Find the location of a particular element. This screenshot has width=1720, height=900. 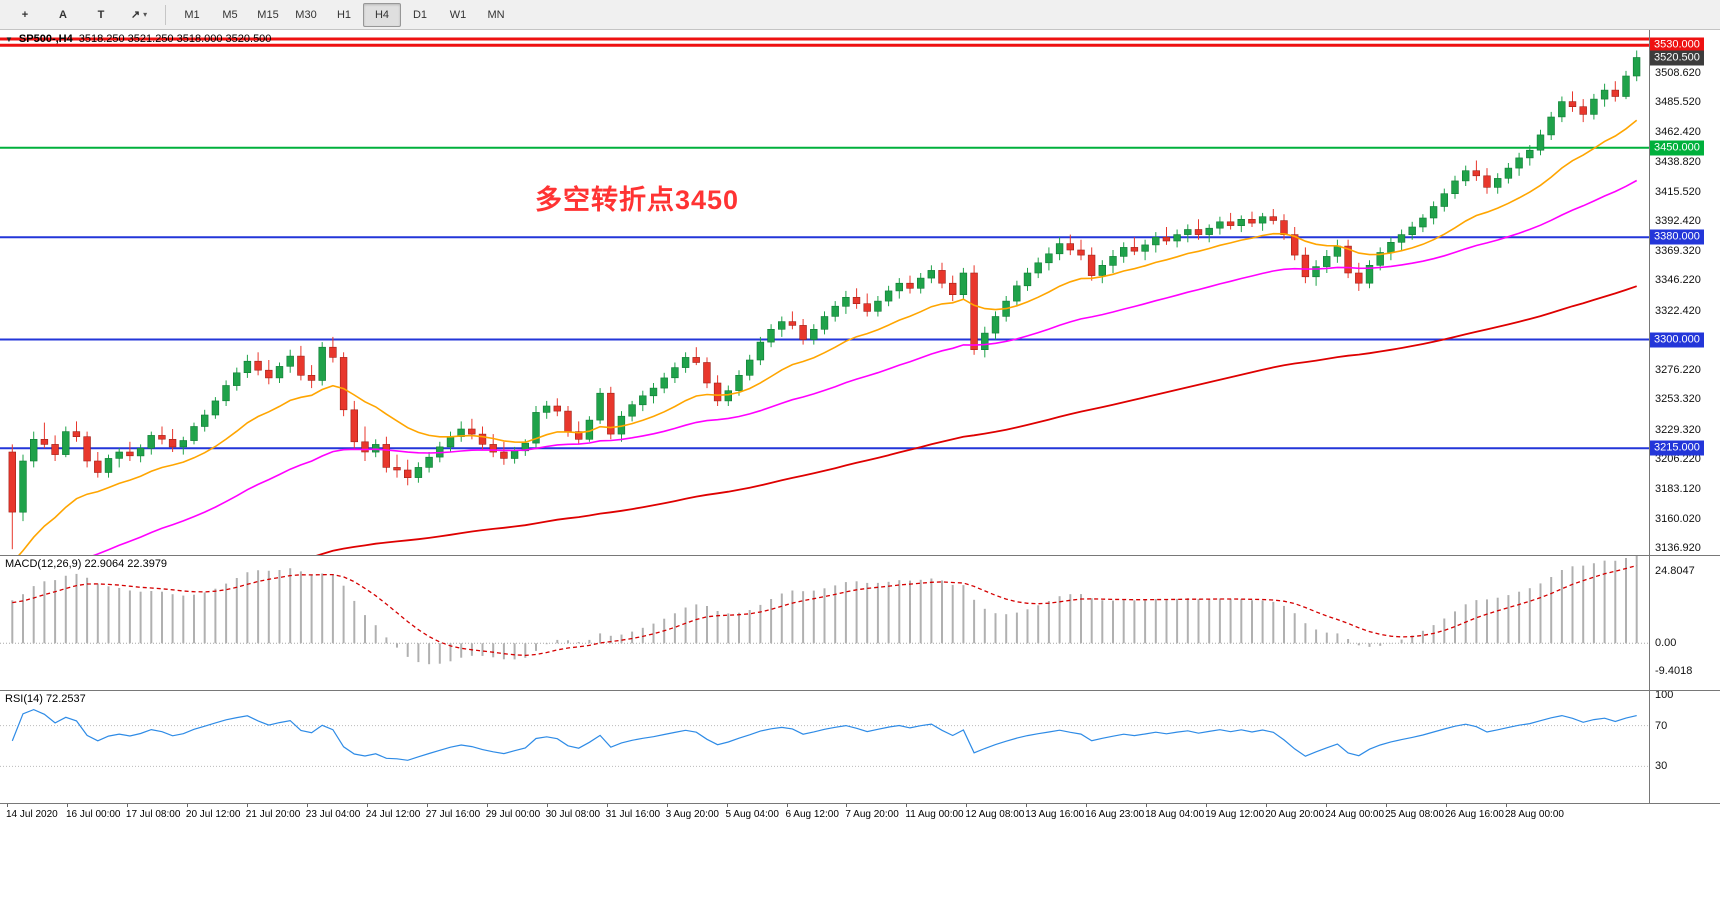

toolbar-separator is located at coordinates (165, 14).